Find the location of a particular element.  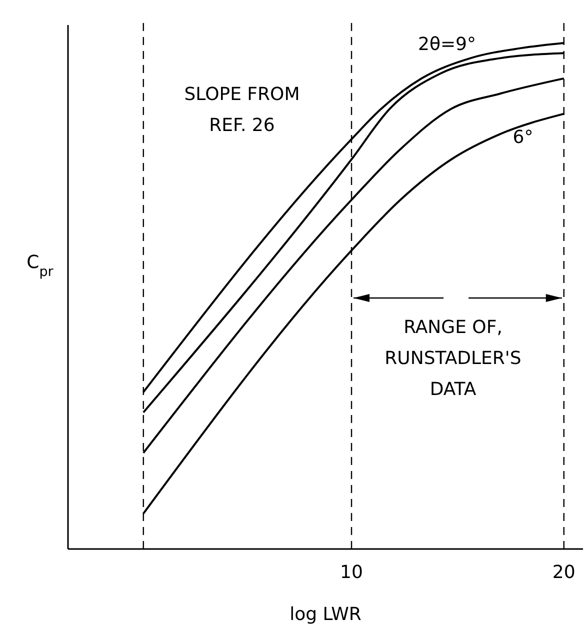

annotation: 6° is located at coordinates (523, 137).